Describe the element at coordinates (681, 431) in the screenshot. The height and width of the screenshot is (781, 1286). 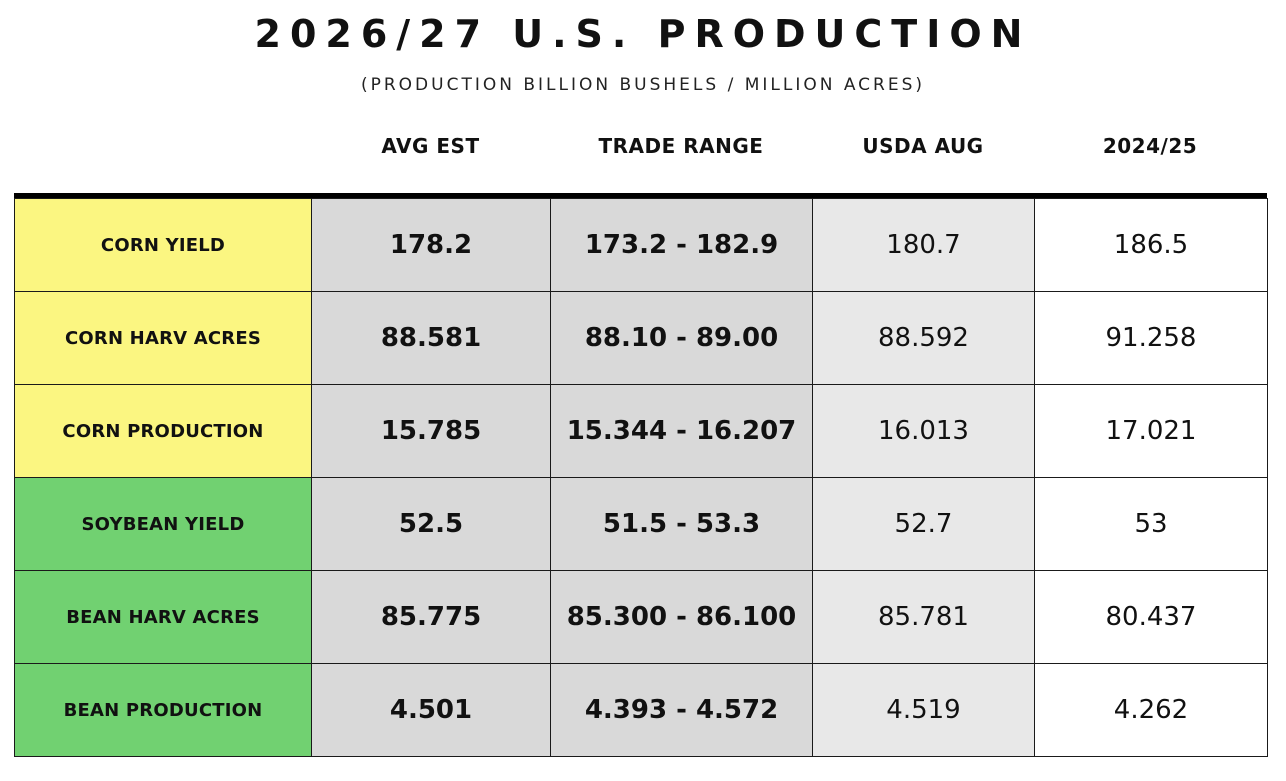
I see `trade-range-cell: 15.344 - 16.207` at that location.